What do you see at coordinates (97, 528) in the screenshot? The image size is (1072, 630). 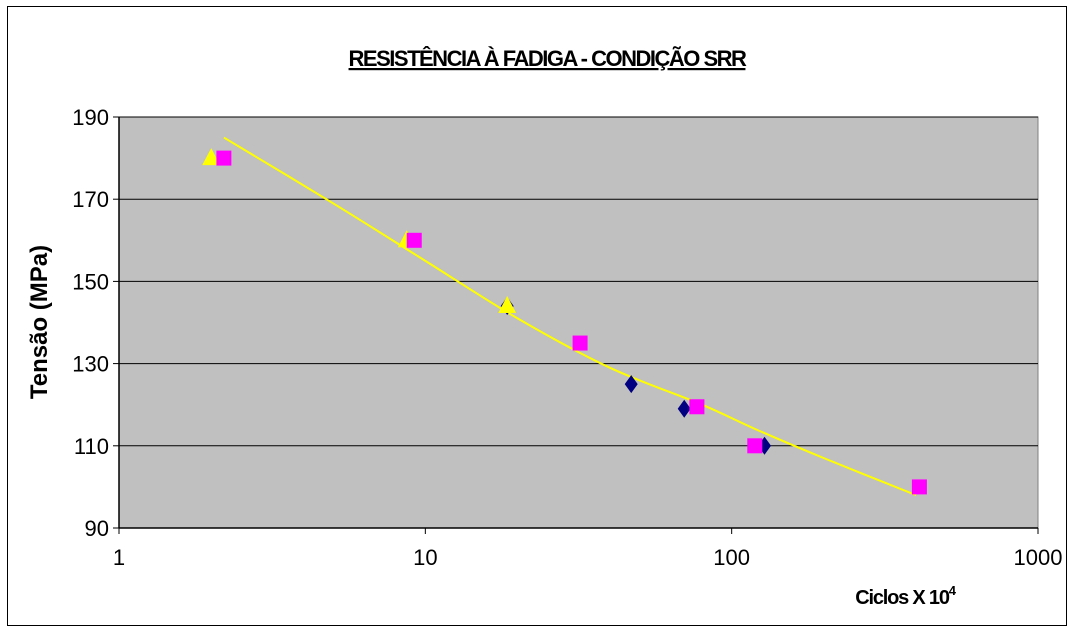 I see `y-tick-label: 90` at bounding box center [97, 528].